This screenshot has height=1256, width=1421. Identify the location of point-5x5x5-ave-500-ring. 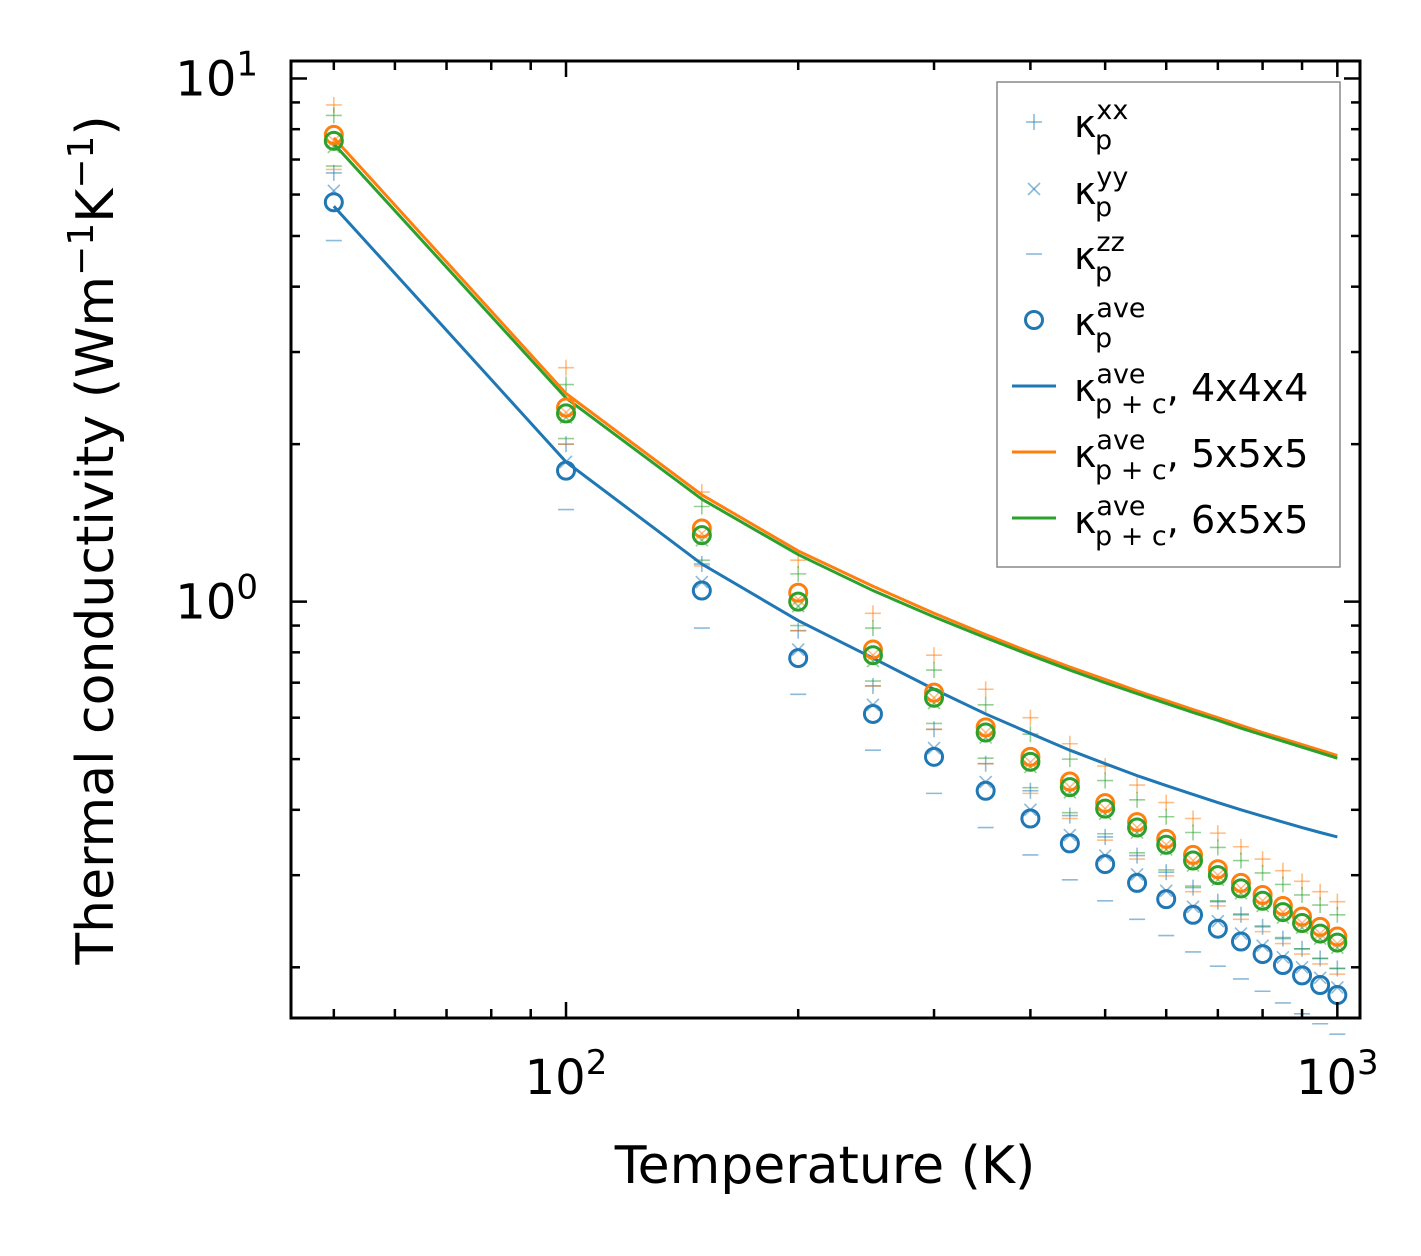
(1105, 803).